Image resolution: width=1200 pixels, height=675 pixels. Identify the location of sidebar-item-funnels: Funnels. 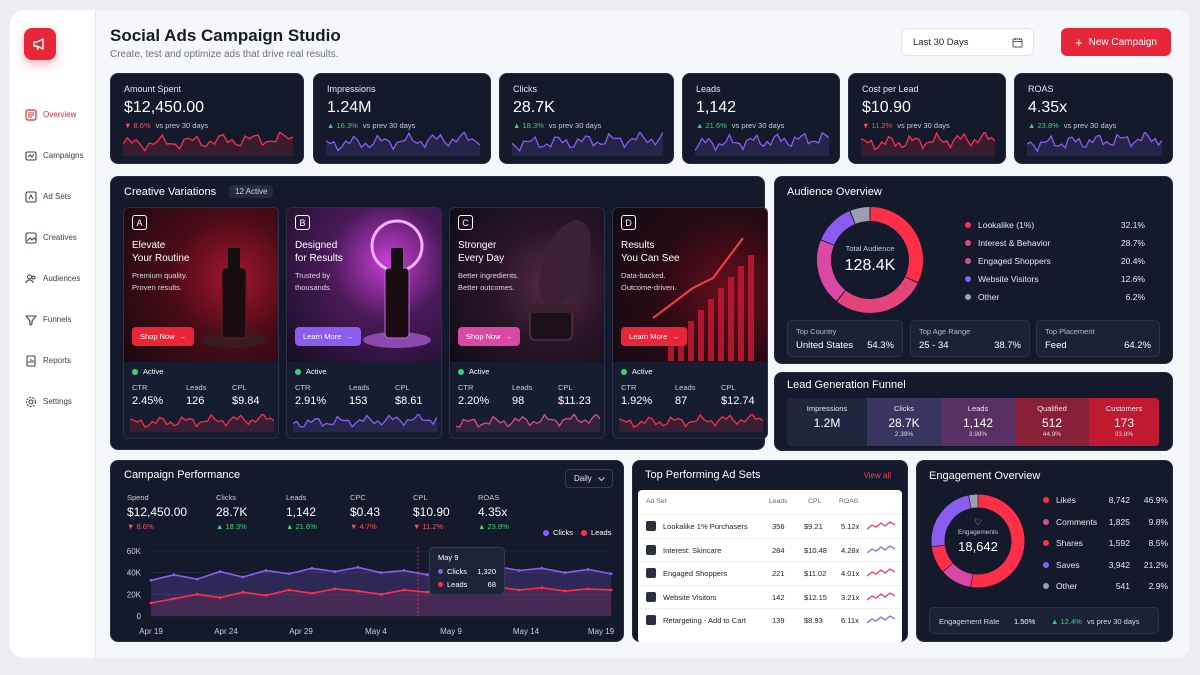
(53, 319).